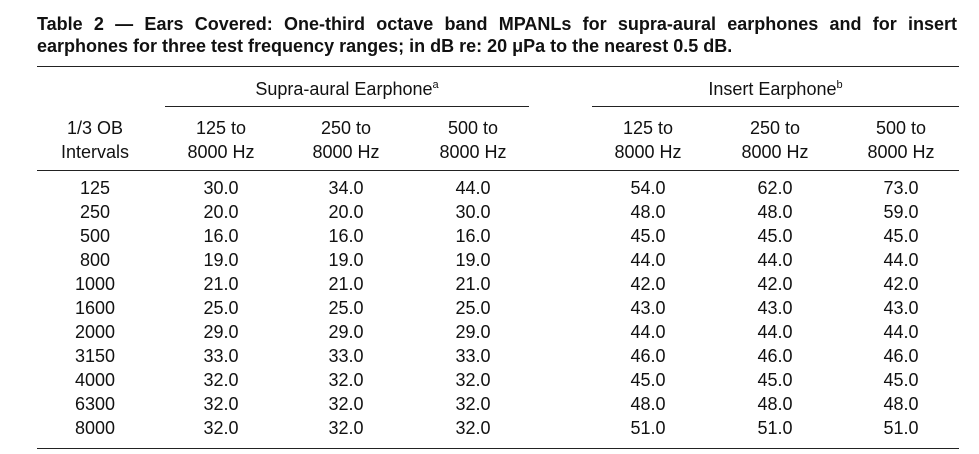  I want to click on table-row: 6300 32.0 32.0 32.0 48.0 48.0 48.0, so click(489, 404).